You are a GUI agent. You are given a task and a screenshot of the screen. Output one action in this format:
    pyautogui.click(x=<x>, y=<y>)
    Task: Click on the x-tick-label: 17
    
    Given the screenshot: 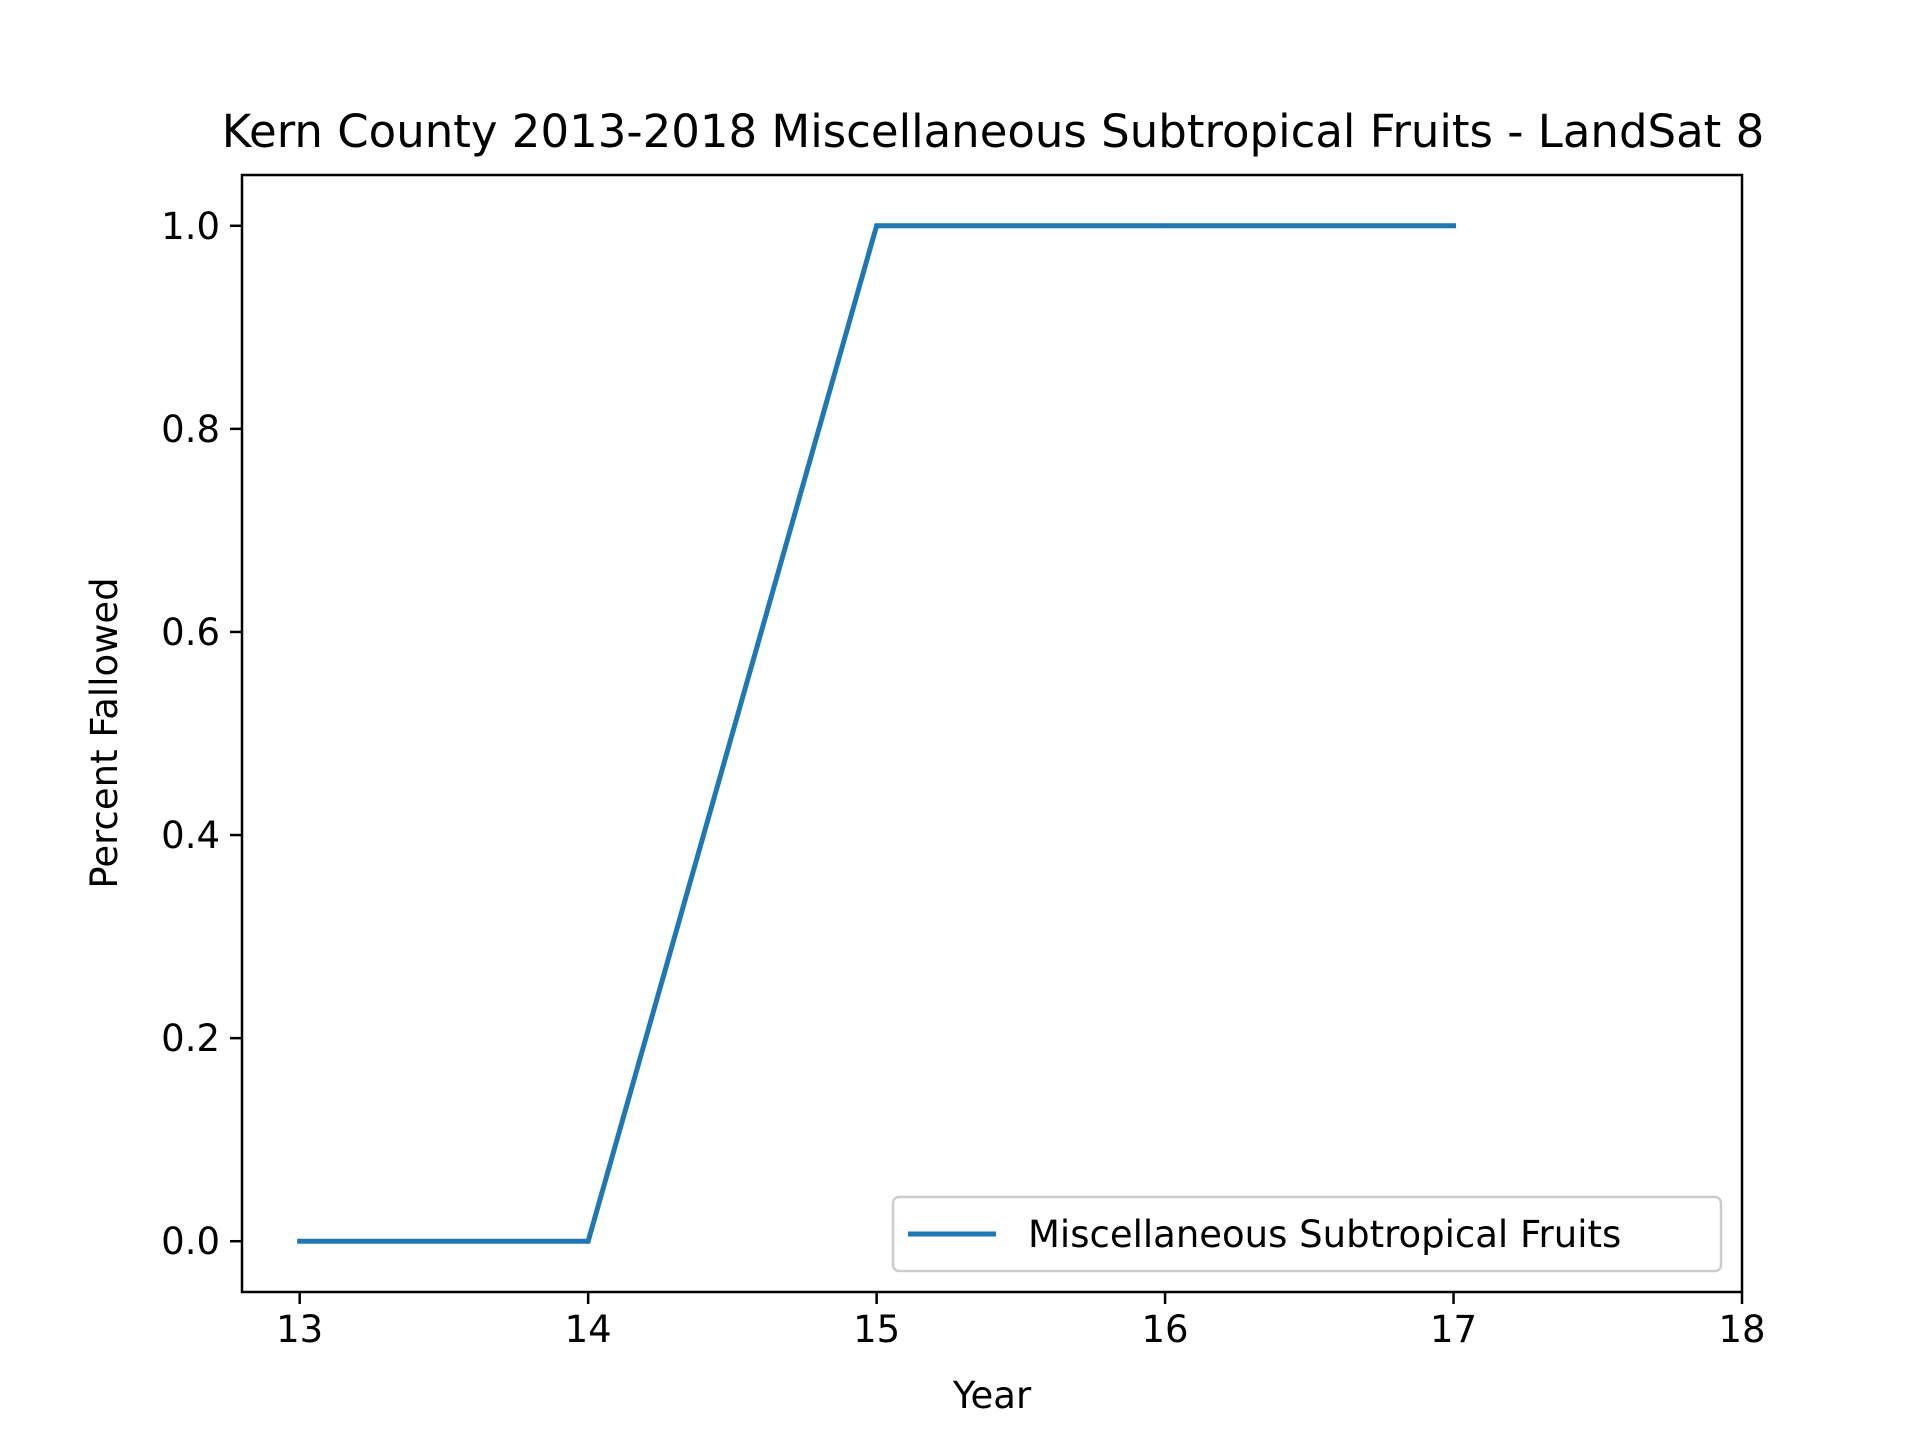 What is the action you would take?
    pyautogui.click(x=1453, y=1329)
    